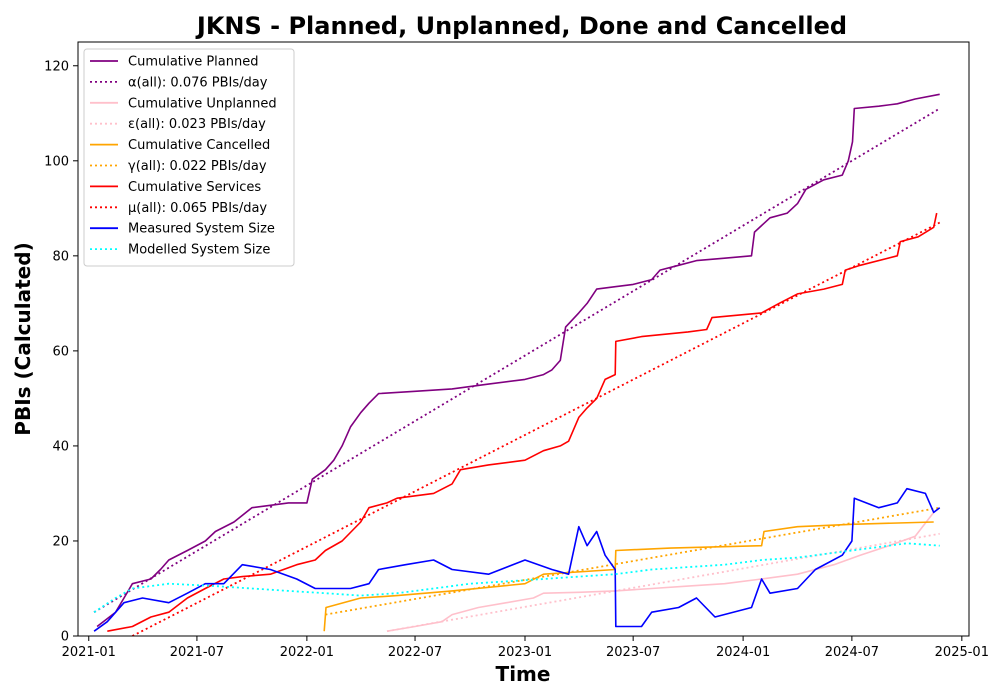  What do you see at coordinates (198, 82) in the screenshot?
I see `legend-label: α(all): 0.076 PBIs/day` at bounding box center [198, 82].